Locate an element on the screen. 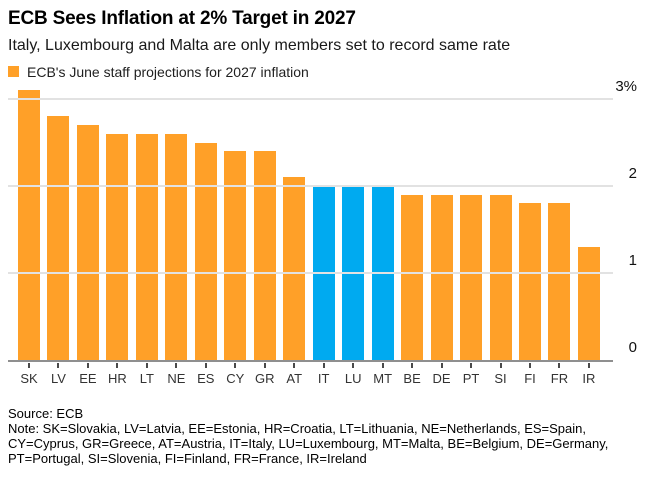 The width and height of the screenshot is (650, 480). x-tick-IT is located at coordinates (323, 365).